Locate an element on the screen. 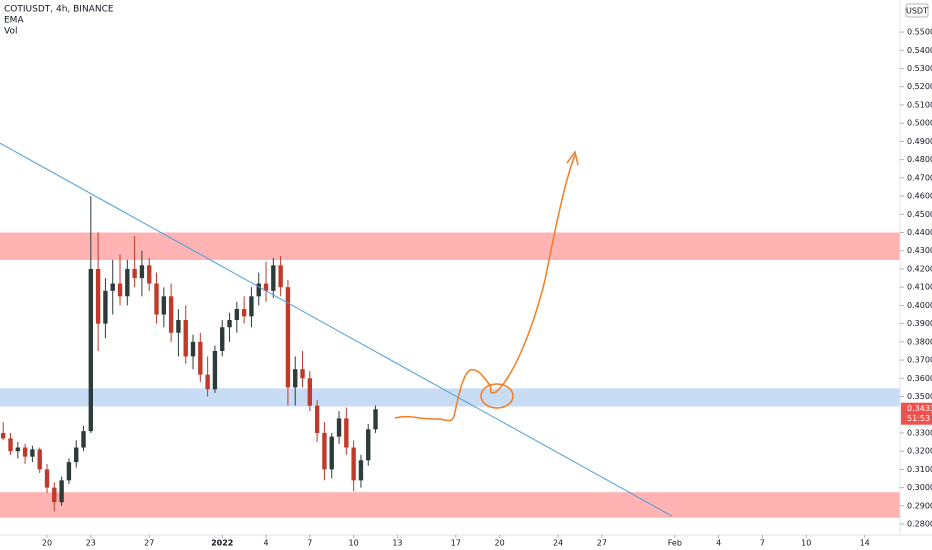 The image size is (932, 550). x-tick-label: 24 is located at coordinates (558, 543).